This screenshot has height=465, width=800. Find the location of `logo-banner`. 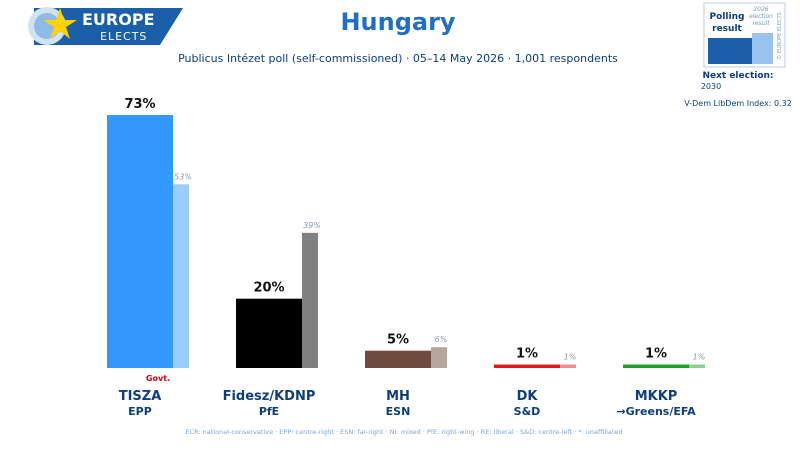

logo-banner is located at coordinates (108, 26).